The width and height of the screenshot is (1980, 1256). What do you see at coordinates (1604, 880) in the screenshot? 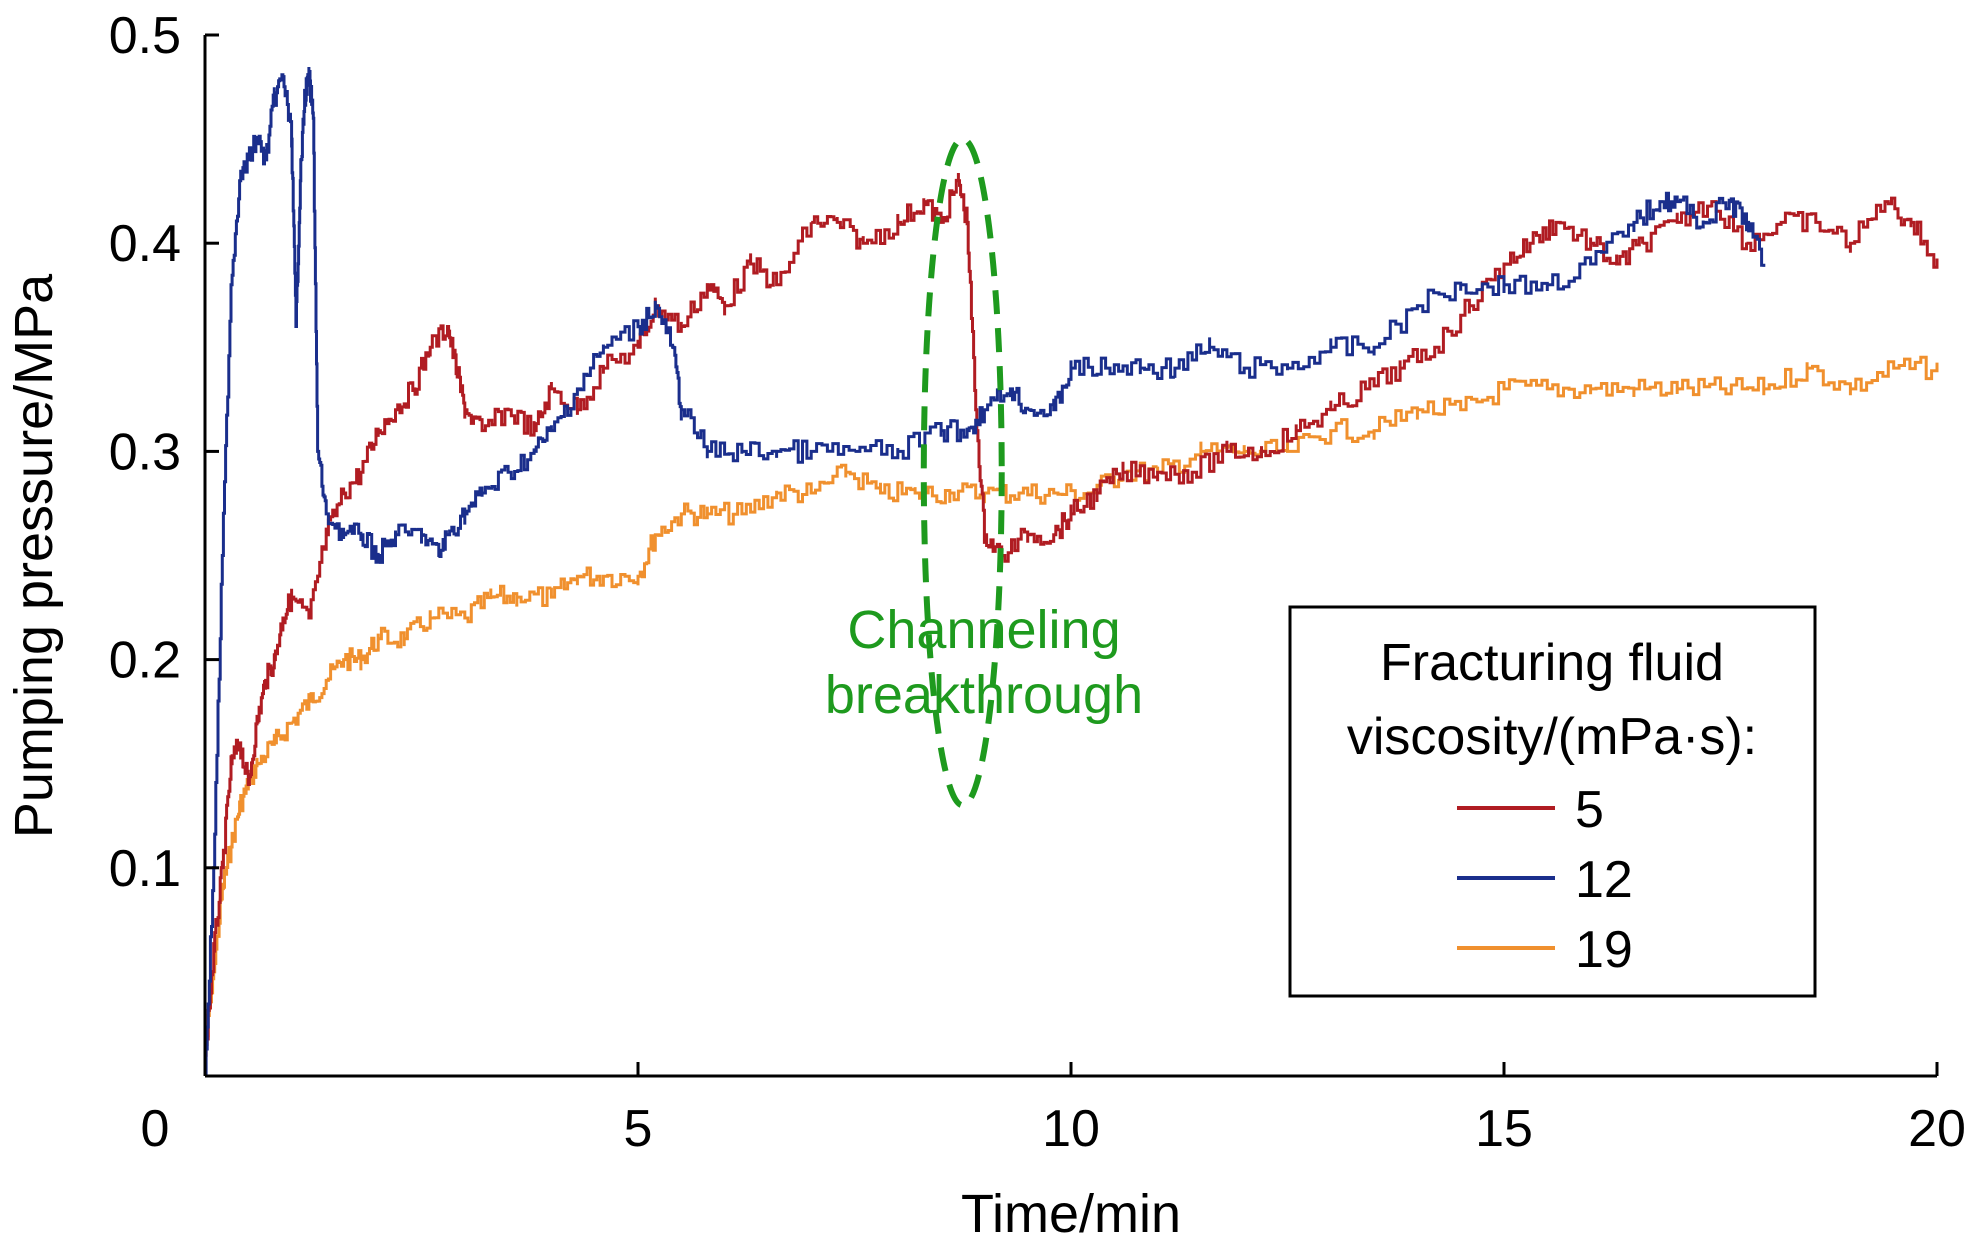
I see `legend-label-12: 12` at bounding box center [1604, 880].